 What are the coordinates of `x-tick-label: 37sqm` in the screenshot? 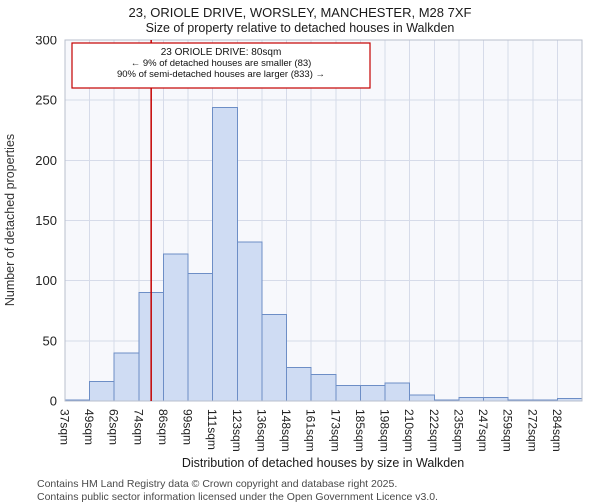 It's located at (65, 427).